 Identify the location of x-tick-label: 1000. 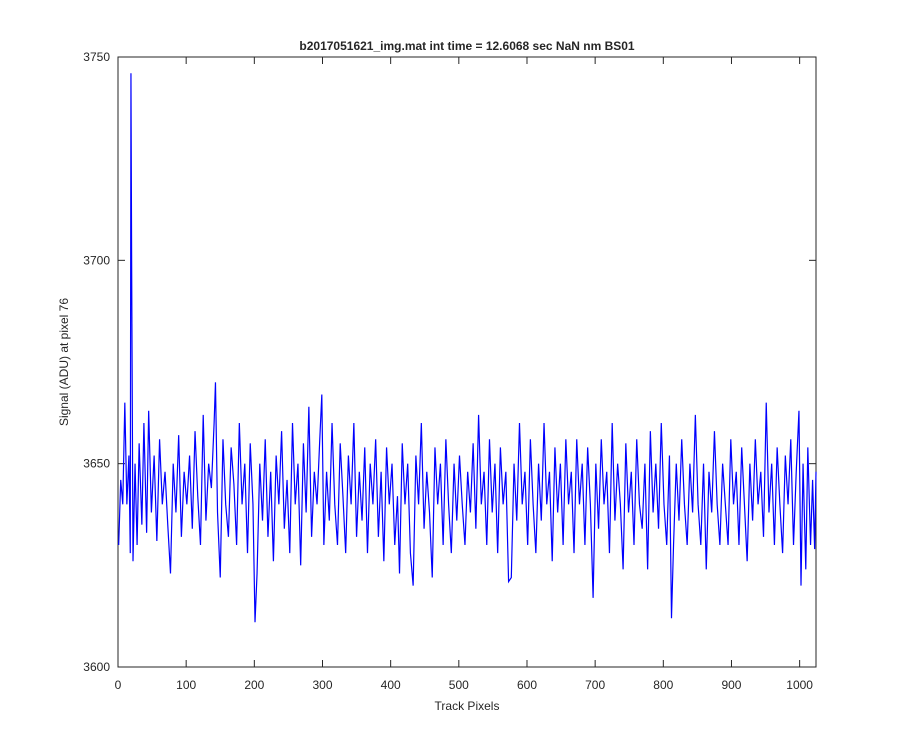
(799, 685).